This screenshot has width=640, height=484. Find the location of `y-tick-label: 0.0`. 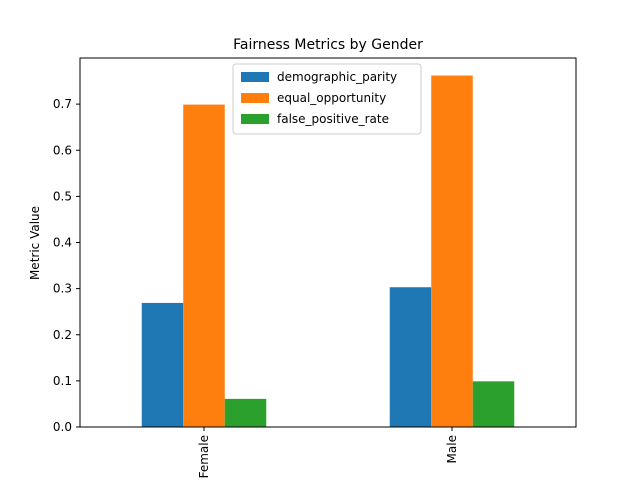

y-tick-label: 0.0 is located at coordinates (62, 427).